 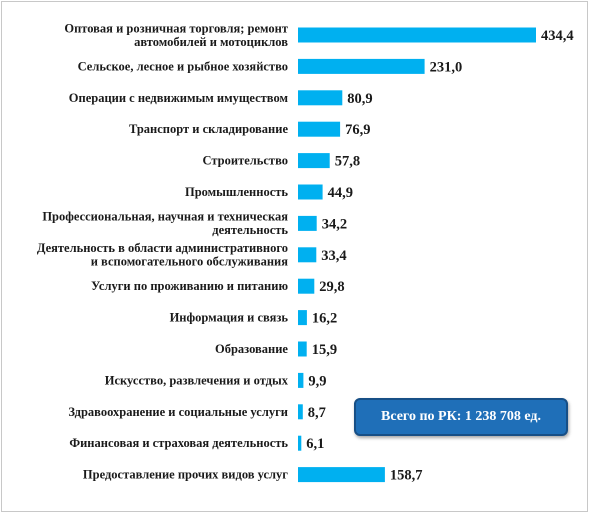 What do you see at coordinates (229, 318) in the screenshot?
I see `category-label-9: Информация и связь` at bounding box center [229, 318].